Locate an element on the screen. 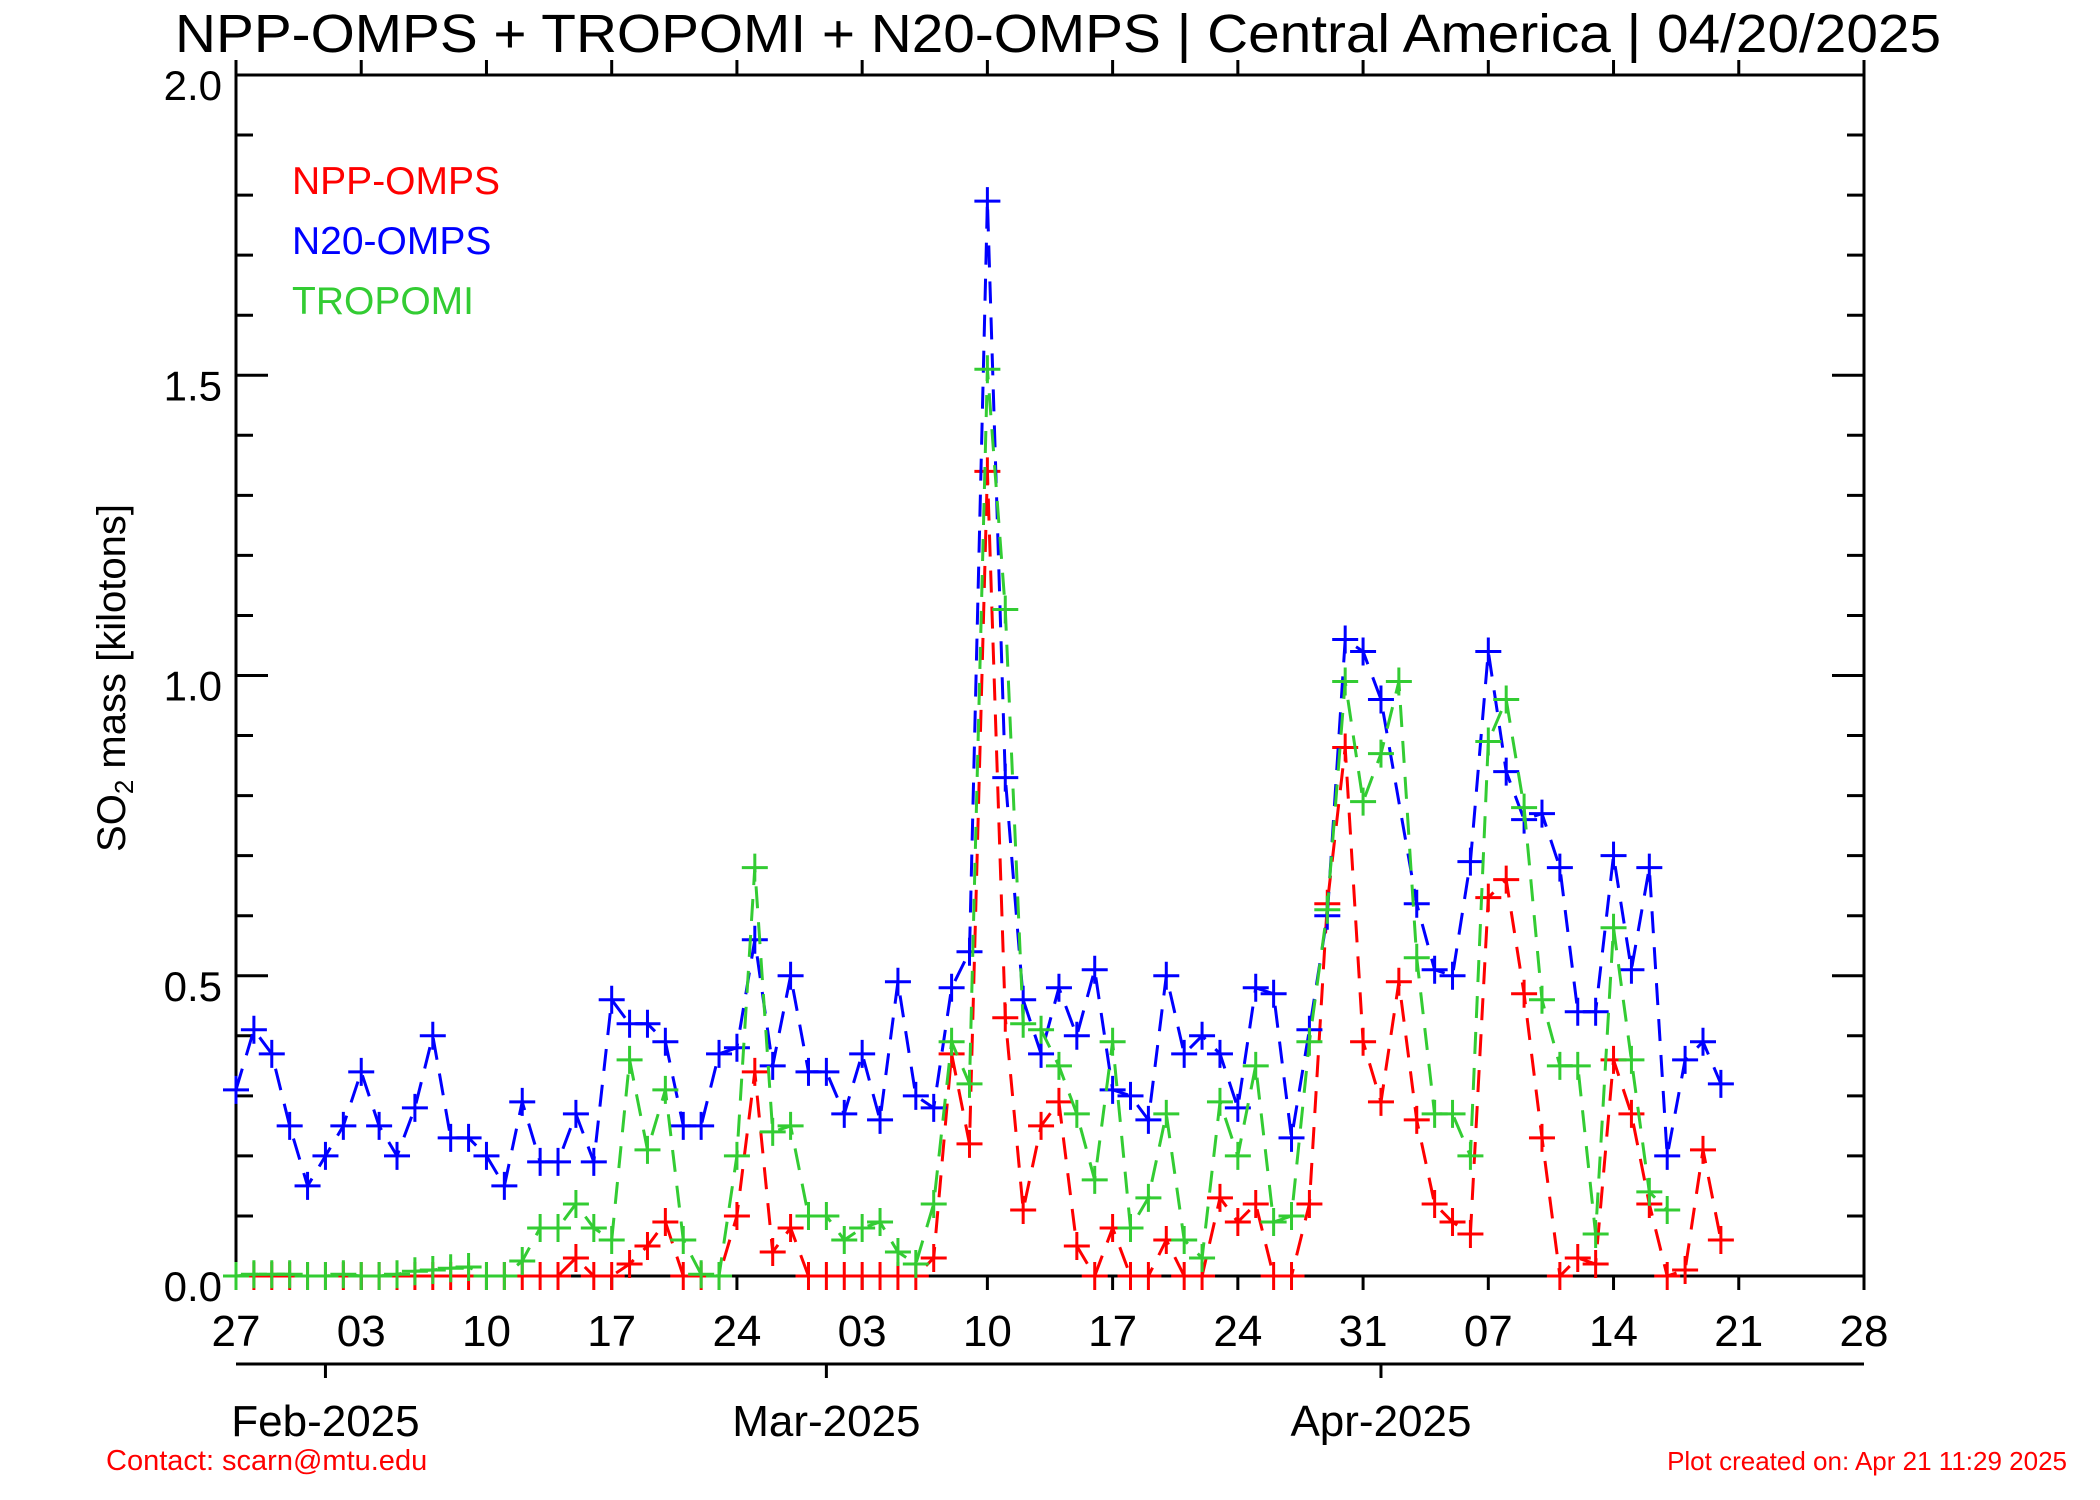  contact-text: Contact: scarn@mtu.edu is located at coordinates (266, 1461).